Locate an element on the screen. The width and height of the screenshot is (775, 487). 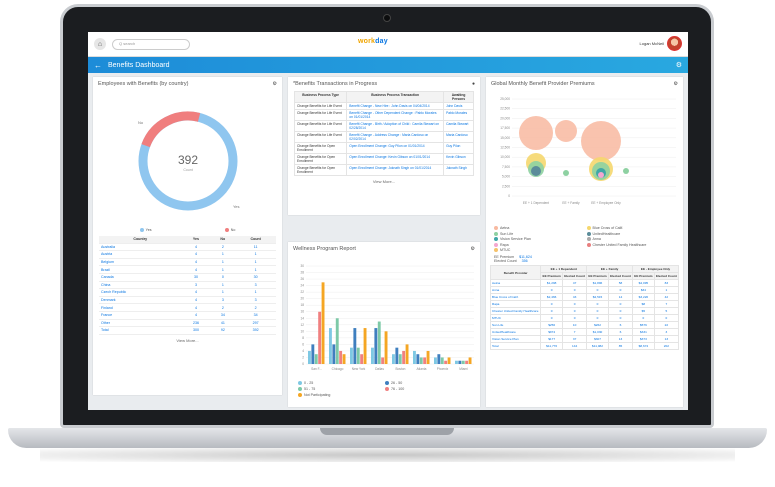
table-row: Sun Life $256 10 $262 6 $576 22 is located at coordinates (584, 325).